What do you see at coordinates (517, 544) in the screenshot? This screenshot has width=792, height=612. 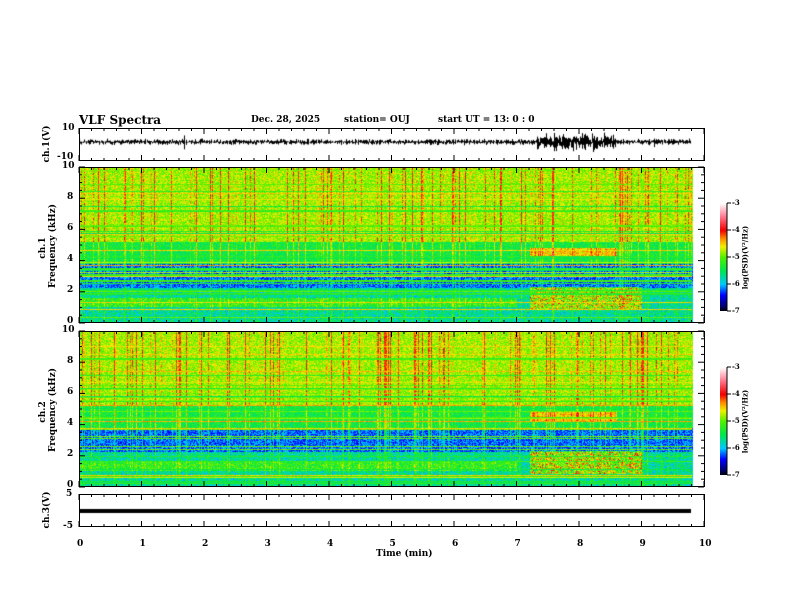 I see `x-tick-label: 7` at bounding box center [517, 544].